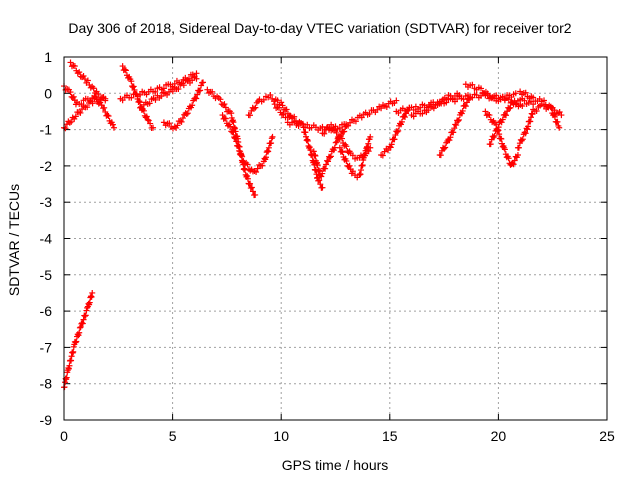 The width and height of the screenshot is (640, 480). I want to click on x-tick-label: 10, so click(281, 436).